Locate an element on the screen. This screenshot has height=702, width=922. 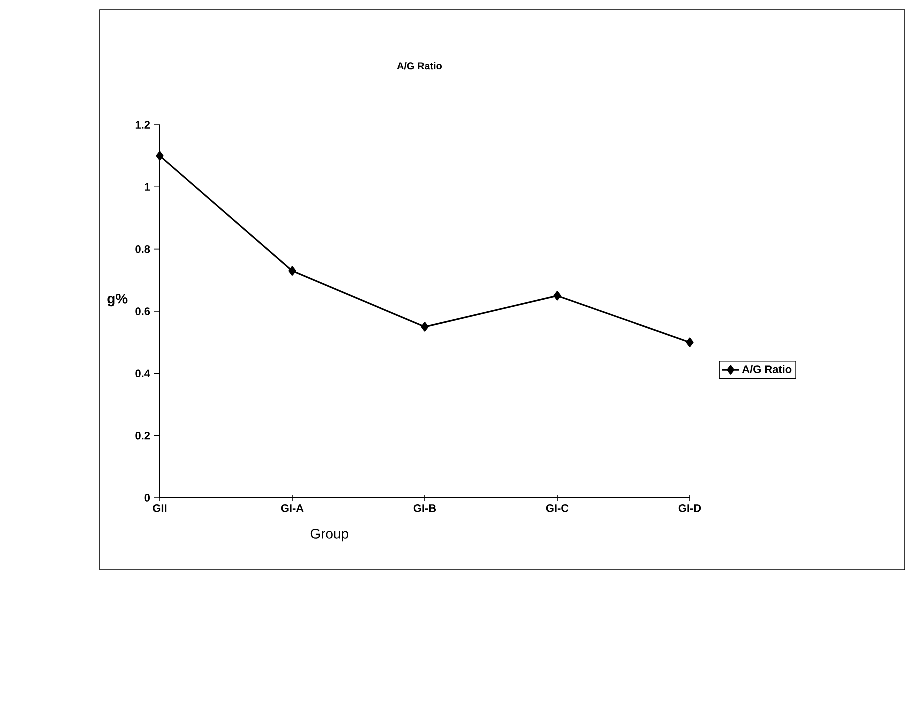
x-tick-label: GI-B is located at coordinates (425, 508).